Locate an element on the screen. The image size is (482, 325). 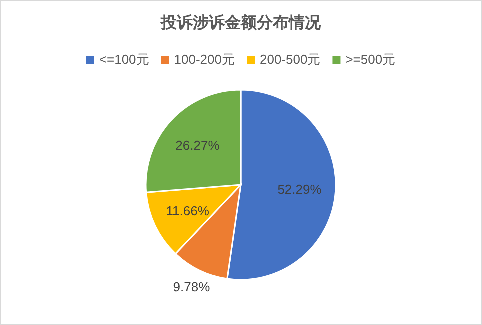
legend-label: 200-500元 is located at coordinates (290, 59).